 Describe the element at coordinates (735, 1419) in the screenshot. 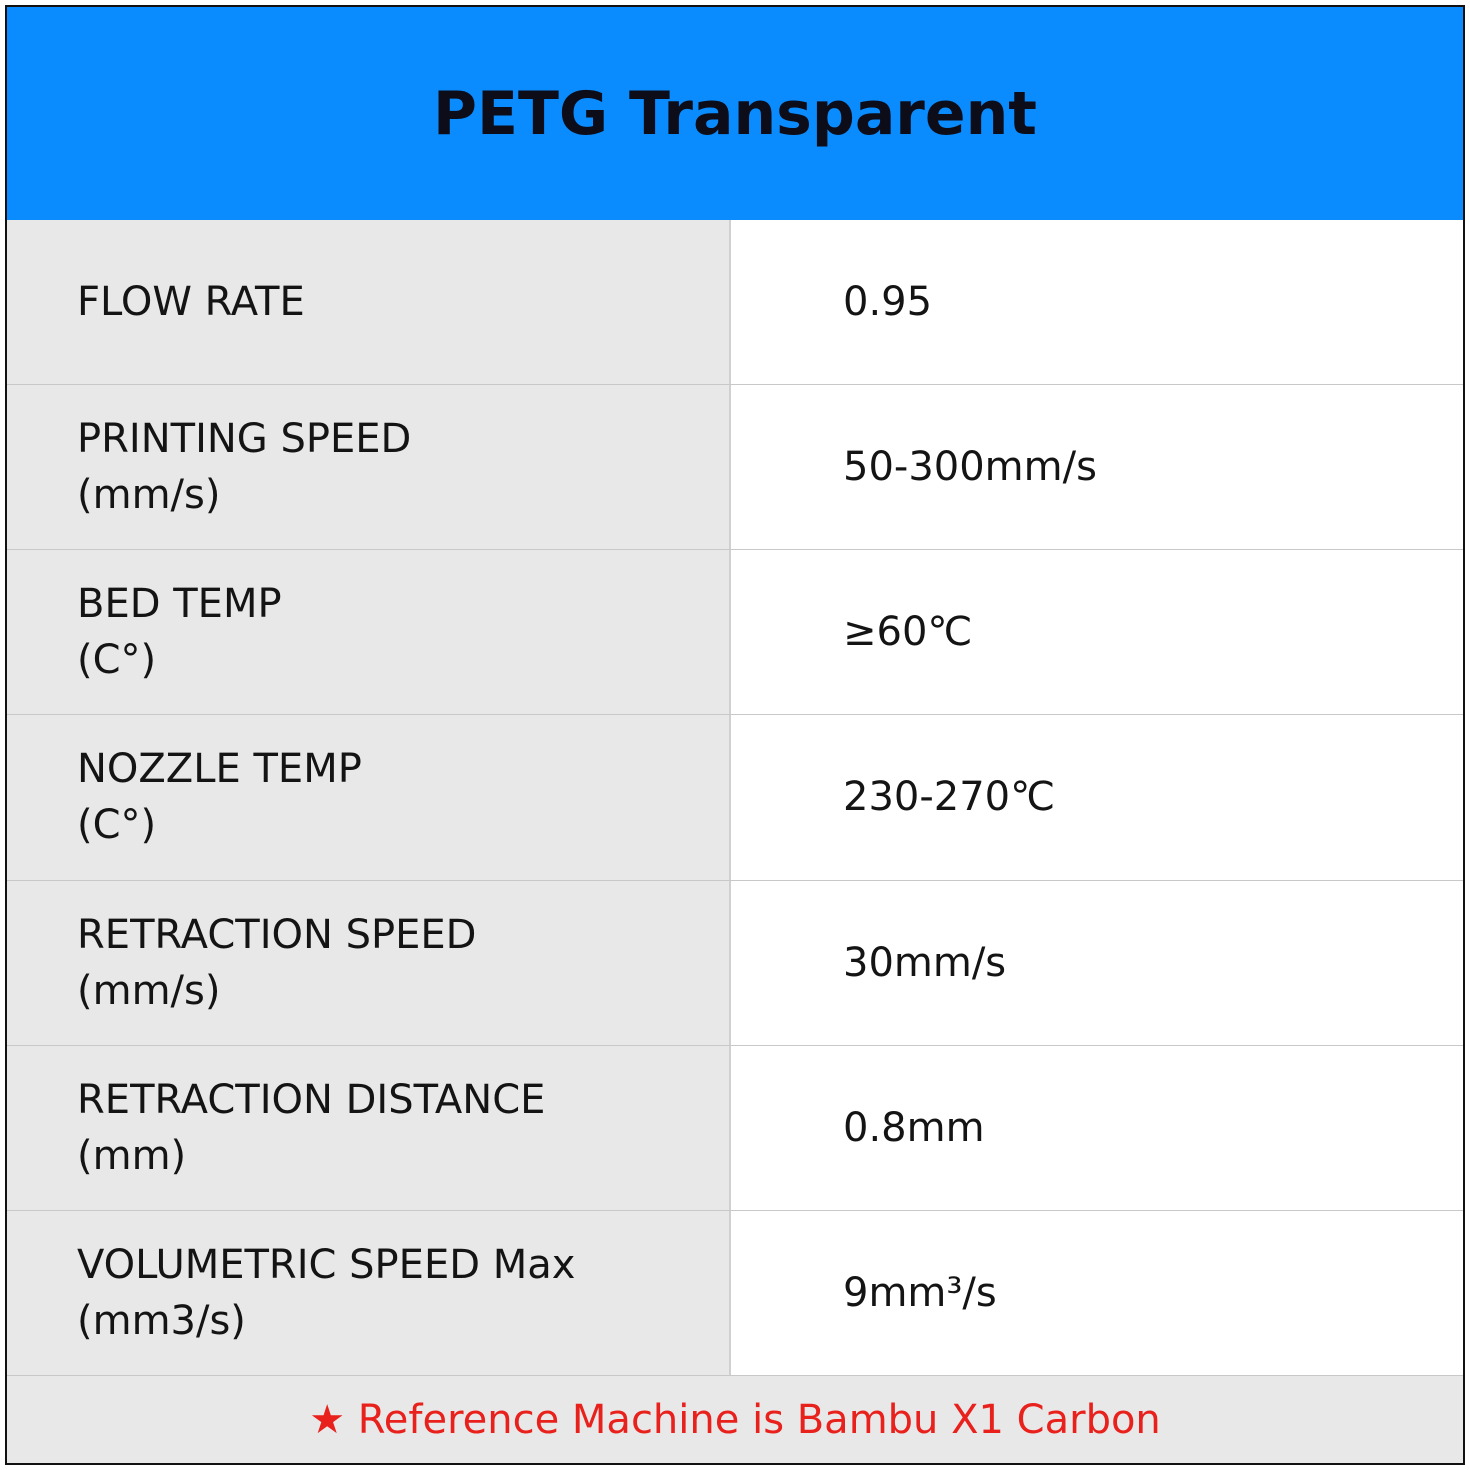

I see `footer-note: ★ Reference Machine is Bambu X1 Carbon` at that location.